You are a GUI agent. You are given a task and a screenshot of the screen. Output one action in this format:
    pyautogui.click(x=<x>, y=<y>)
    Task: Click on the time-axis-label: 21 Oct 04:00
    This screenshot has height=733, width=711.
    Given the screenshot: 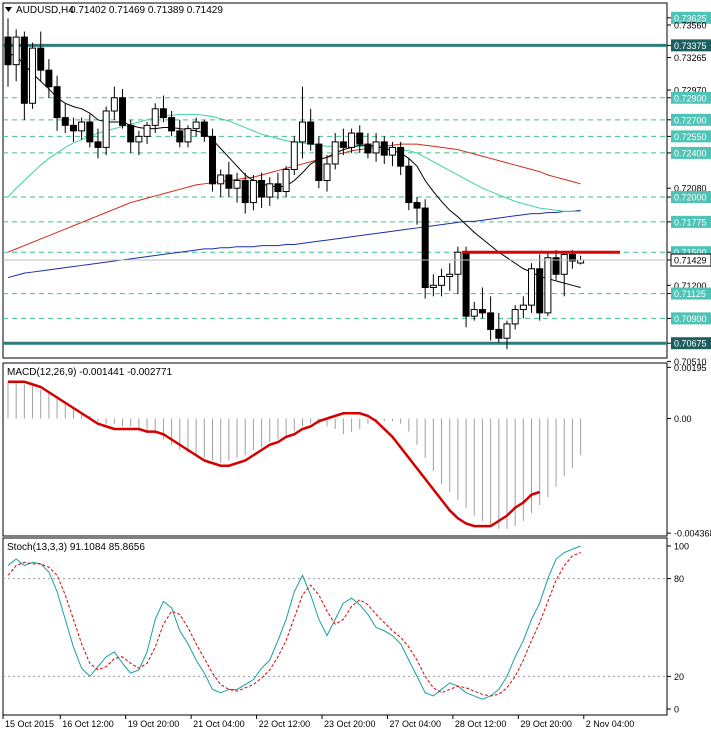 What is the action you would take?
    pyautogui.click(x=219, y=724)
    